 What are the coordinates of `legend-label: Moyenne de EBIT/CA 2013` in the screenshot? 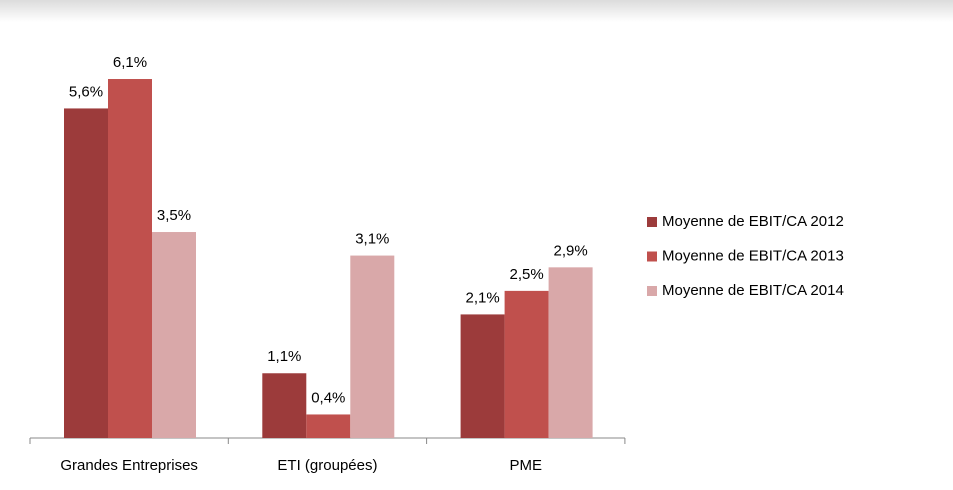 It's located at (753, 255).